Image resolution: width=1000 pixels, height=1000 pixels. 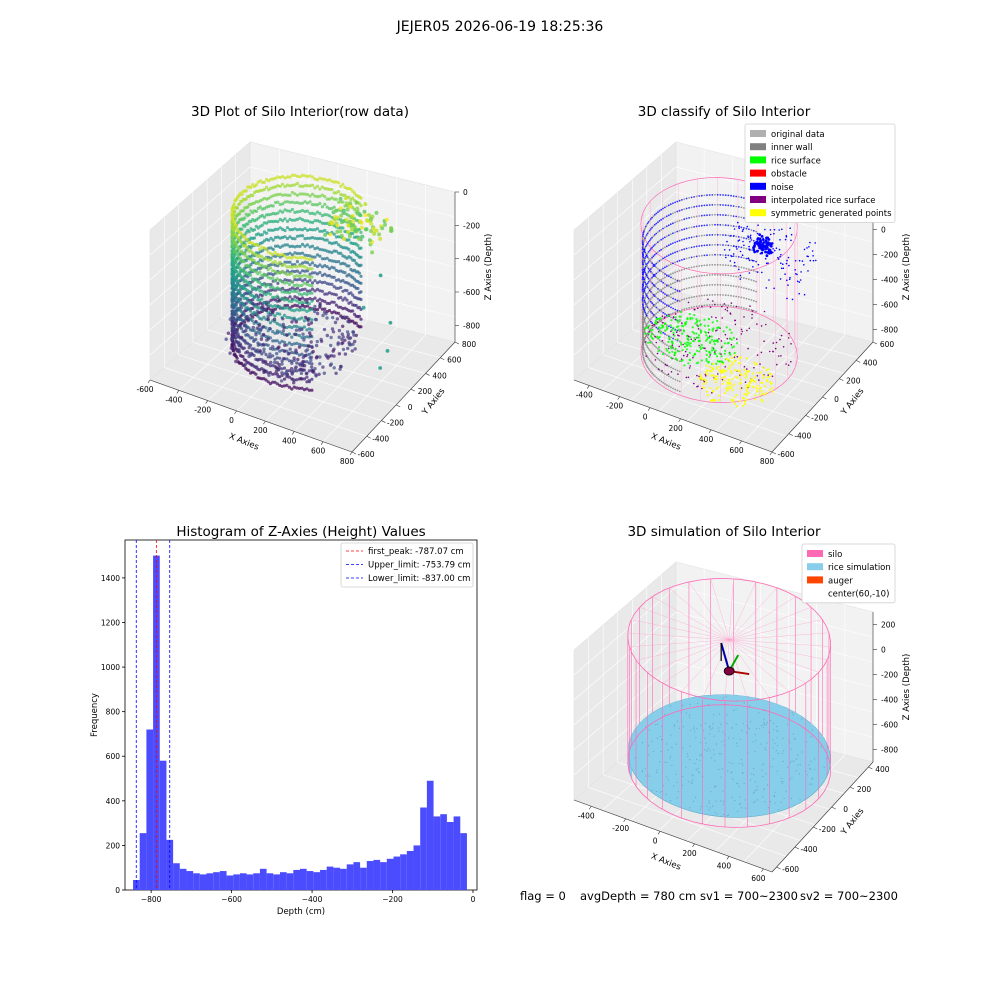 What do you see at coordinates (430, 835) in the screenshot?
I see `histogram-bar` at bounding box center [430, 835].